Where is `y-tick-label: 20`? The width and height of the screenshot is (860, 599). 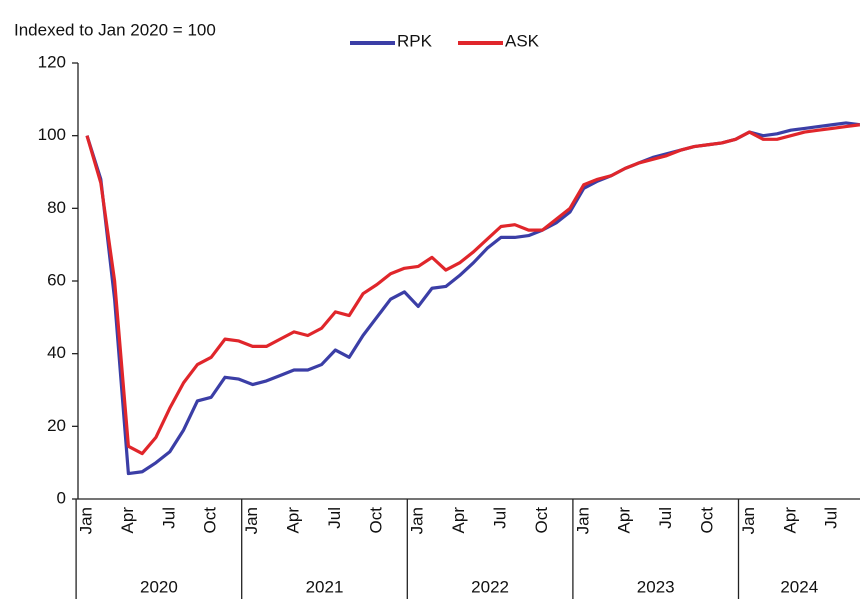 y-tick-label: 20 is located at coordinates (56, 425).